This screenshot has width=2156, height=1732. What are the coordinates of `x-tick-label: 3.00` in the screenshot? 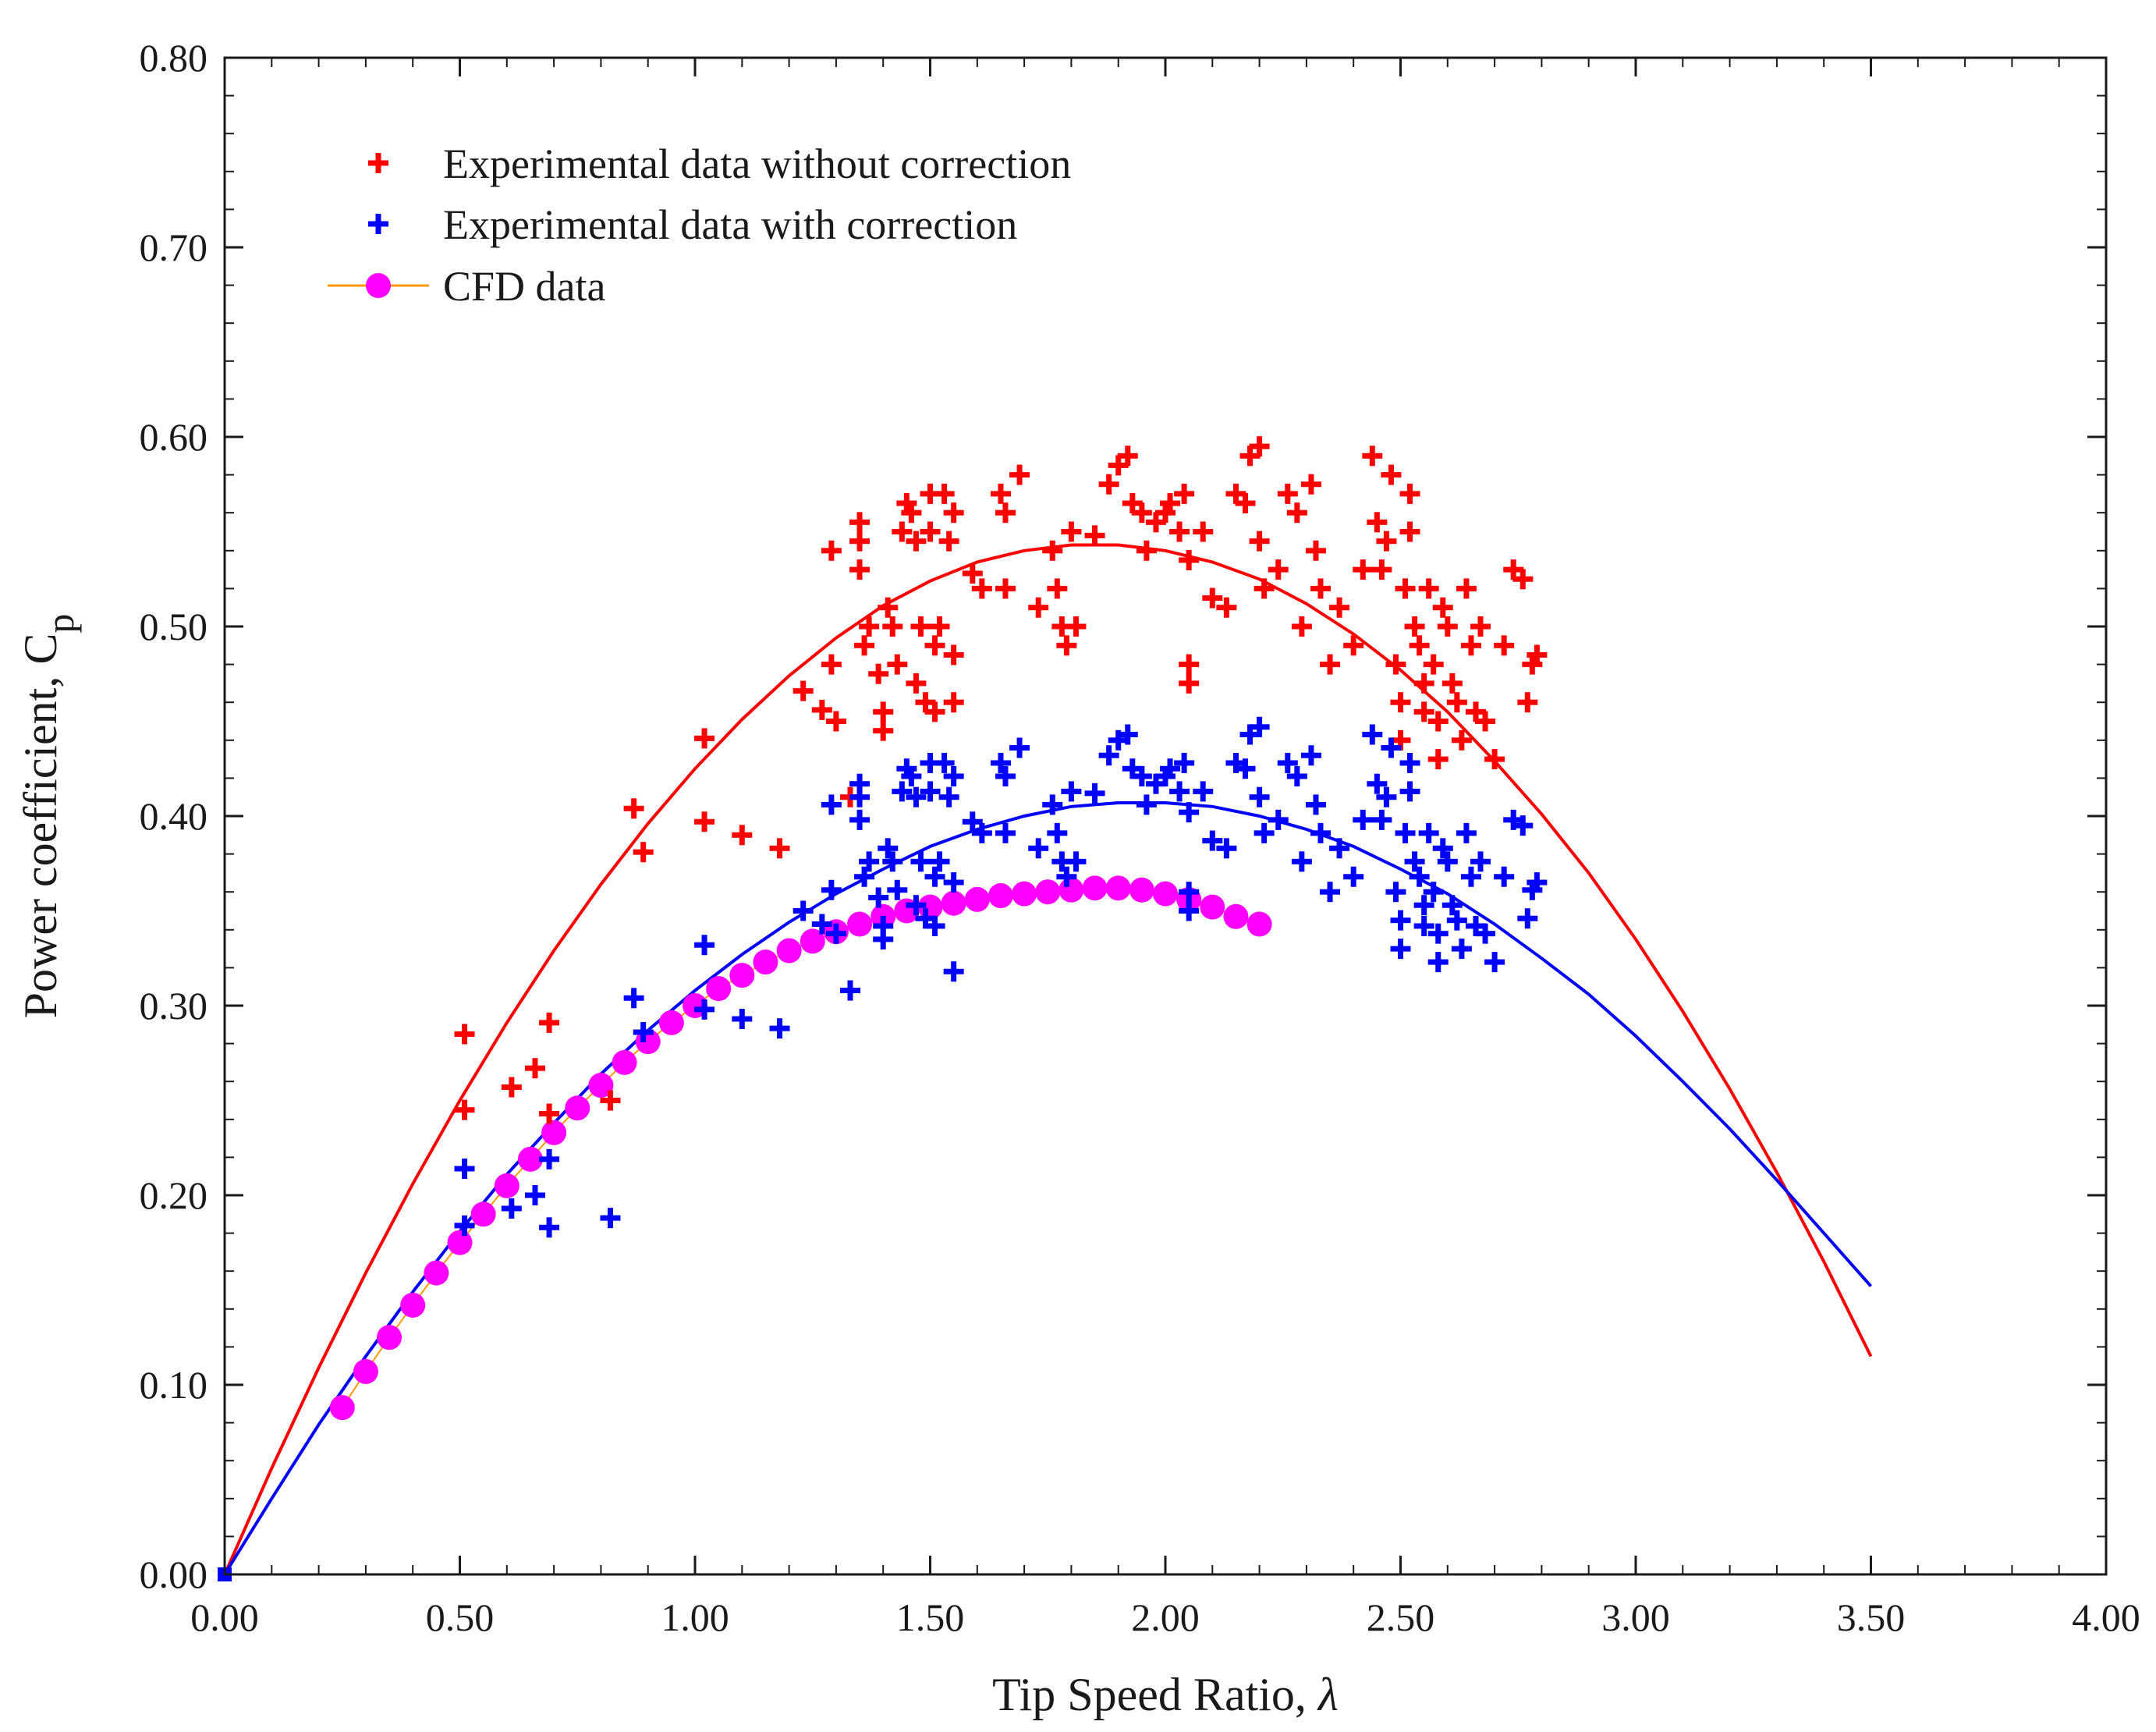 It's located at (1636, 1617).